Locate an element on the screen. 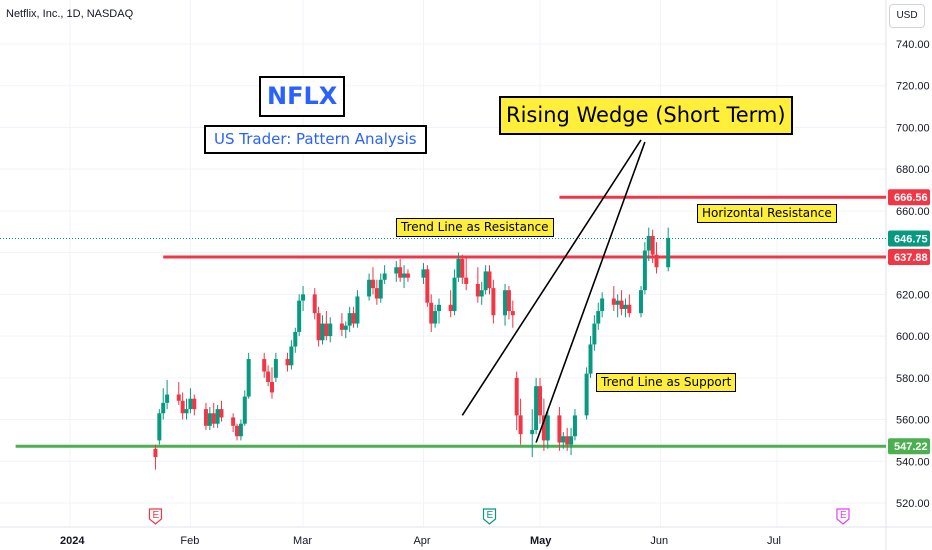 This screenshot has width=932, height=550. time-axis: 2024 Feb Mar Apr May Jun Jul is located at coordinates (420, 541).